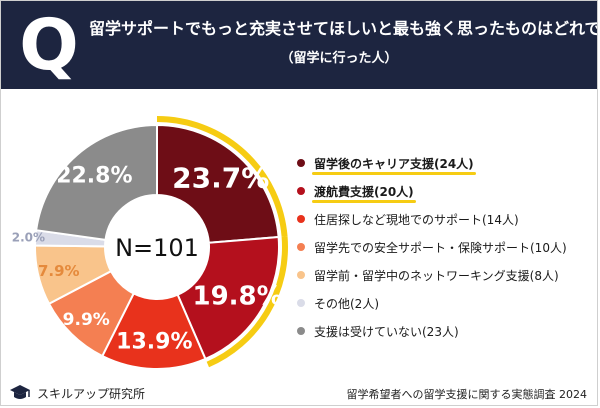 Image resolution: width=600 pixels, height=408 pixels. What do you see at coordinates (343, 28) in the screenshot?
I see `question-title: 留学サポートでもっと充実させてほしいと最も強く思ったものはどれですか？` at bounding box center [343, 28].